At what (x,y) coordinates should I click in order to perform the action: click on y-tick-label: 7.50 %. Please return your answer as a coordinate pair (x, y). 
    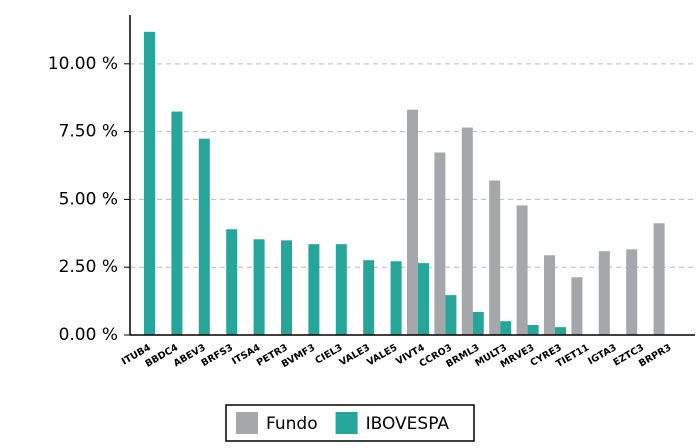
    Looking at the image, I should click on (88, 132).